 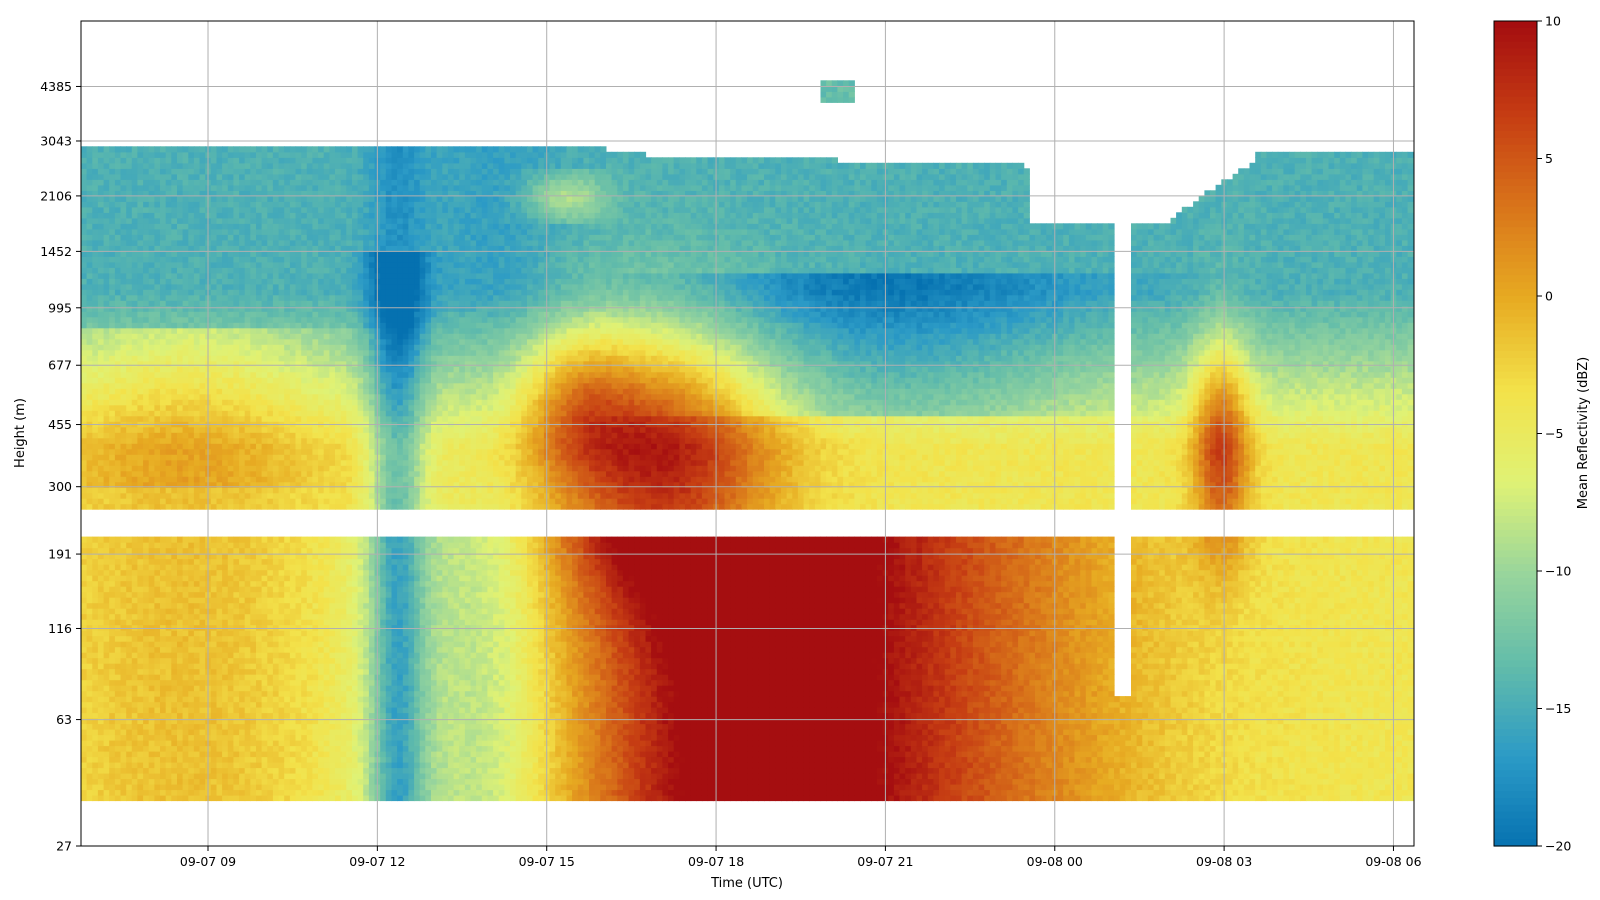 What do you see at coordinates (60, 628) in the screenshot?
I see `y-tick-label: 116` at bounding box center [60, 628].